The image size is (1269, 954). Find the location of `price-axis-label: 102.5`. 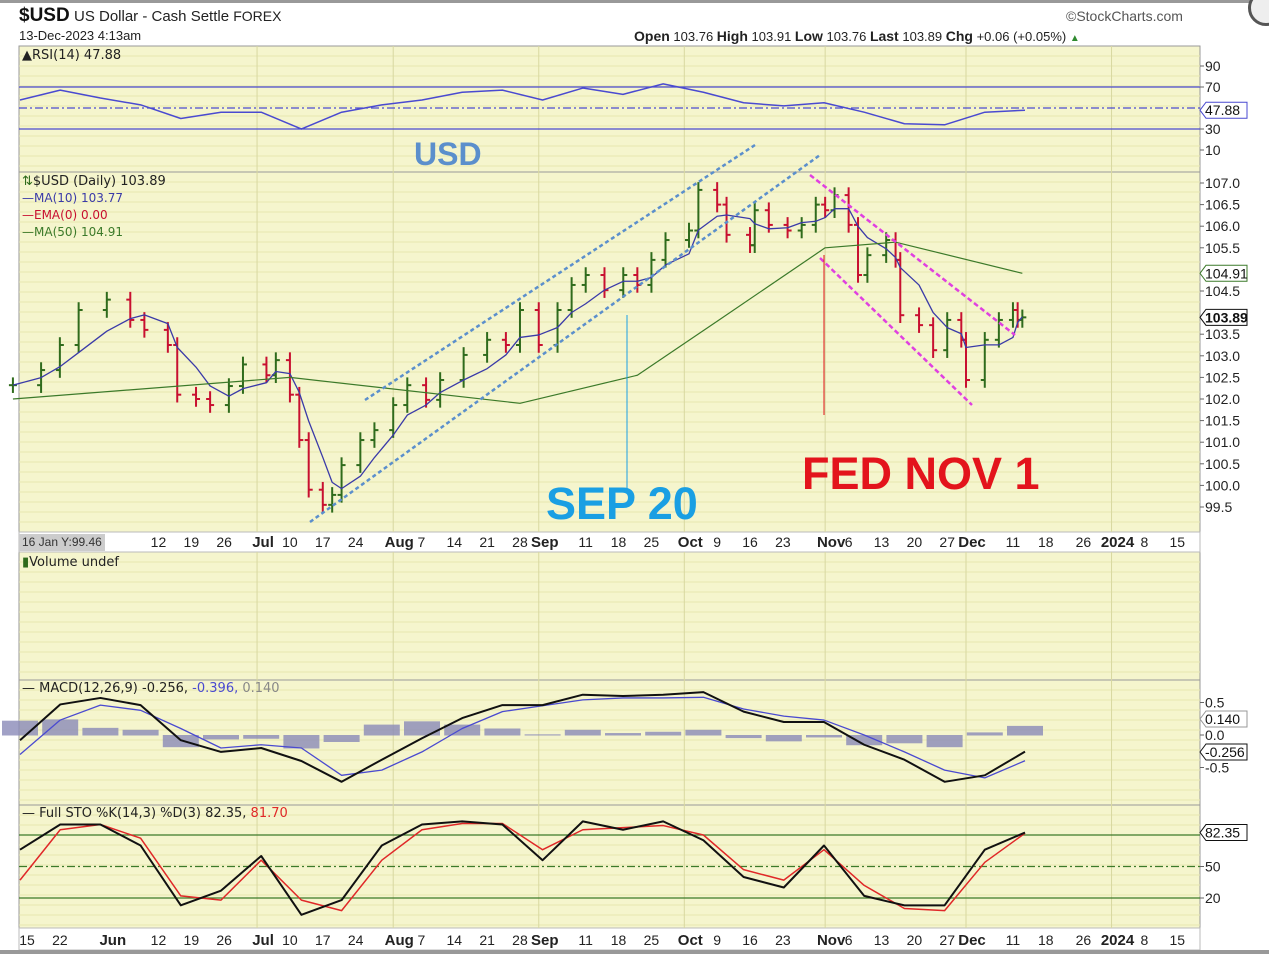

price-axis-label: 102.5 is located at coordinates (1222, 377).